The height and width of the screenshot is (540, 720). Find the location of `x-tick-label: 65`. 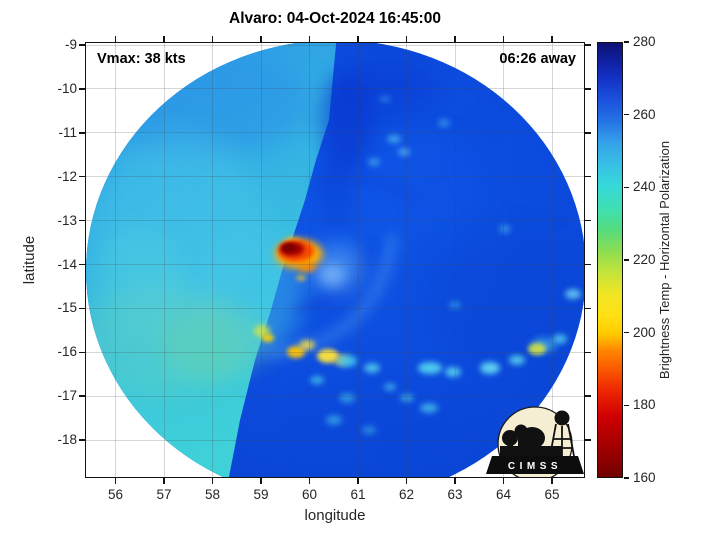

x-tick-label: 65 is located at coordinates (552, 494).